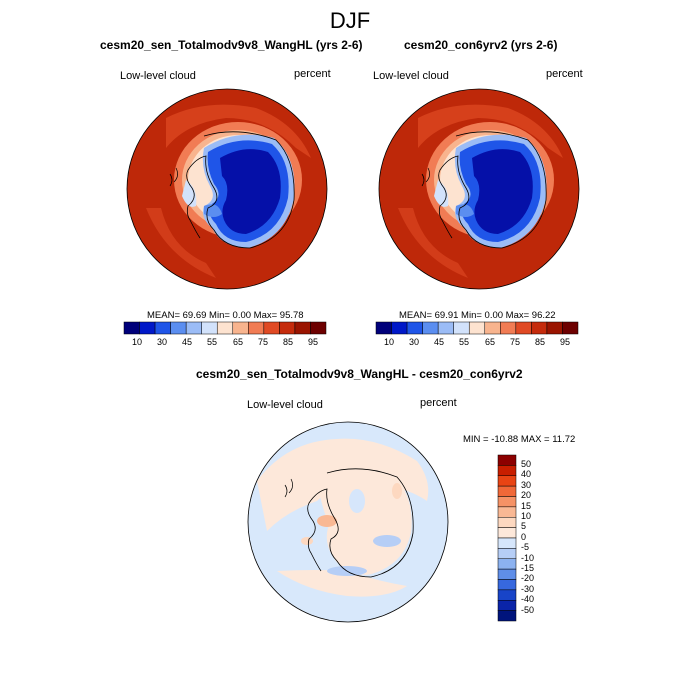 This screenshot has height=700, width=700. Describe the element at coordinates (525, 547) in the screenshot. I see `diff-cb-label: -5` at that location.